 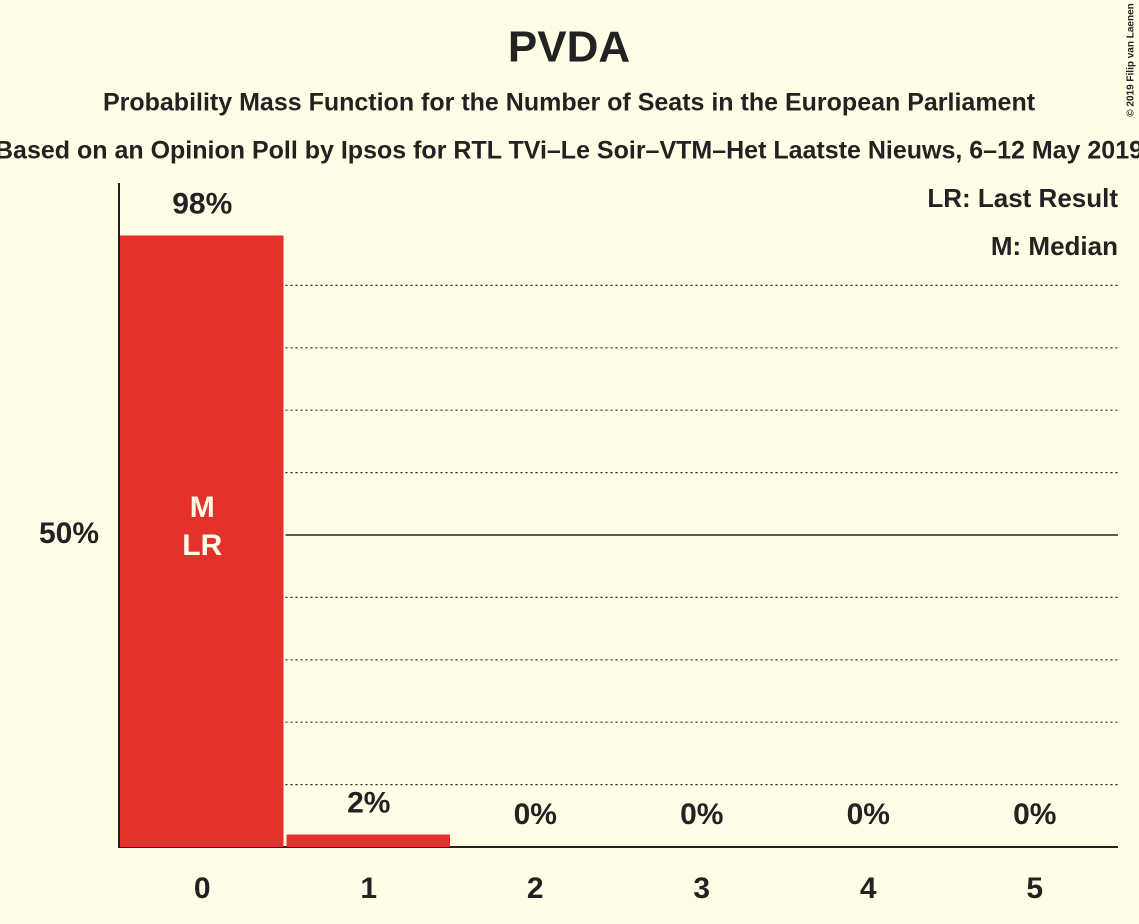 What do you see at coordinates (202, 203) in the screenshot?
I see `value-label: 98%` at bounding box center [202, 203].